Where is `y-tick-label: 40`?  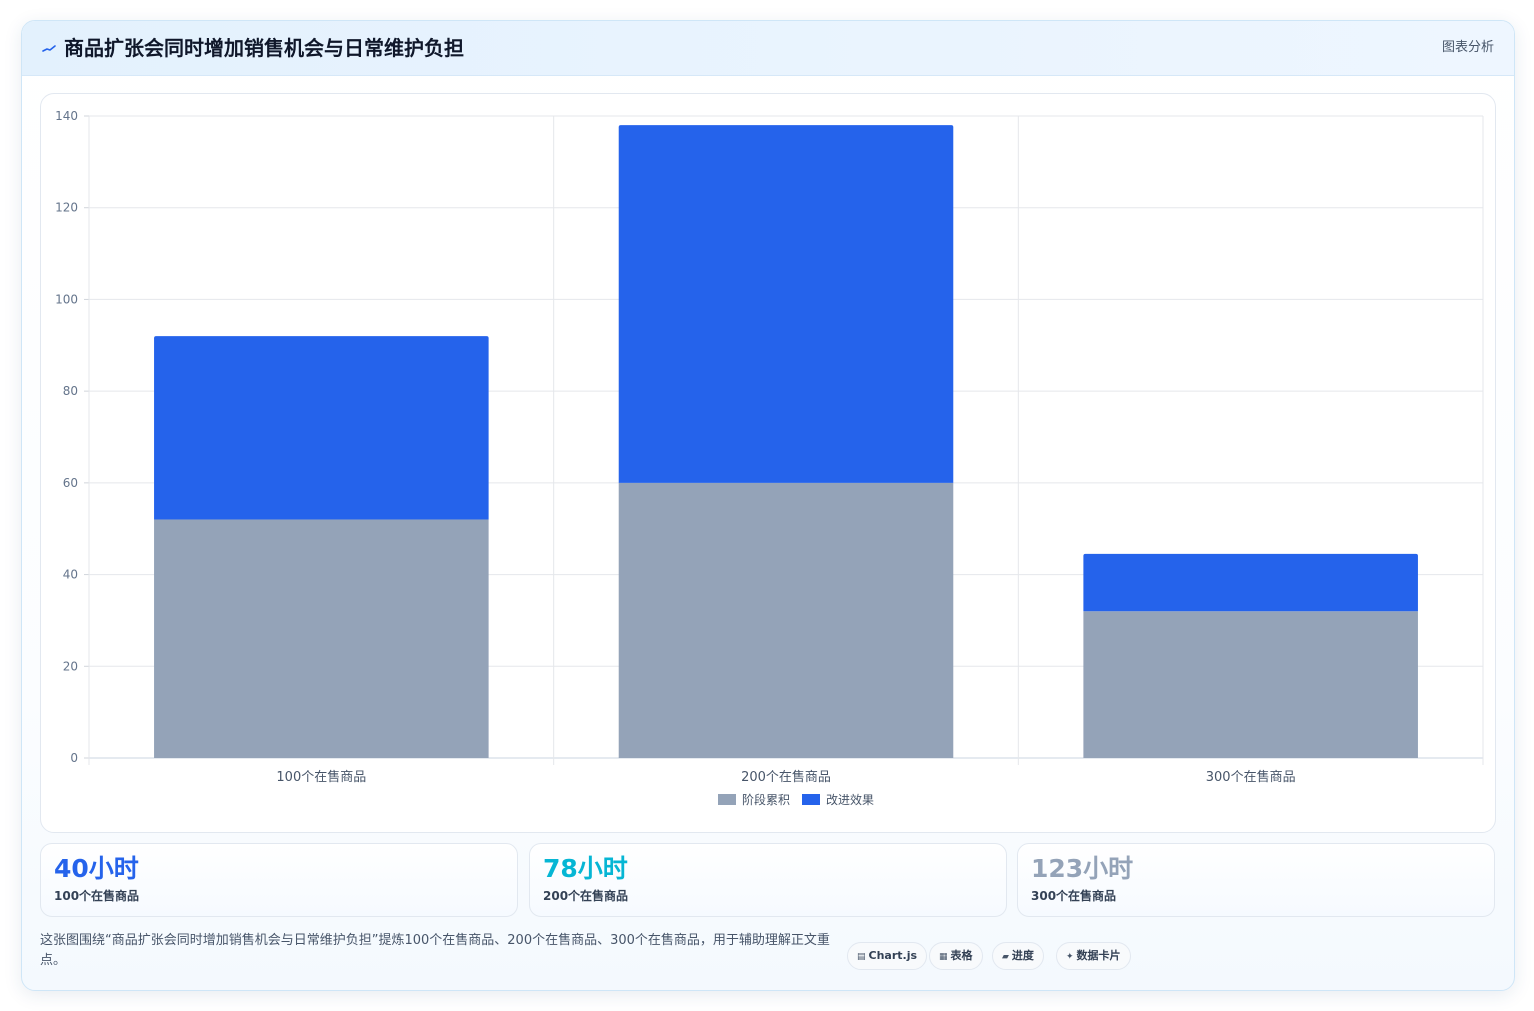
y-tick-label: 40 is located at coordinates (70, 575).